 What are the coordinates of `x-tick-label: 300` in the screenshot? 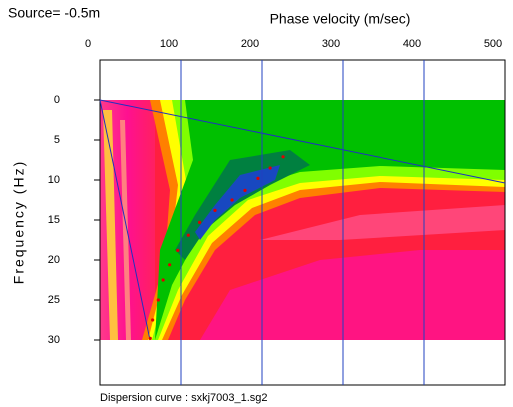 It's located at (331, 44).